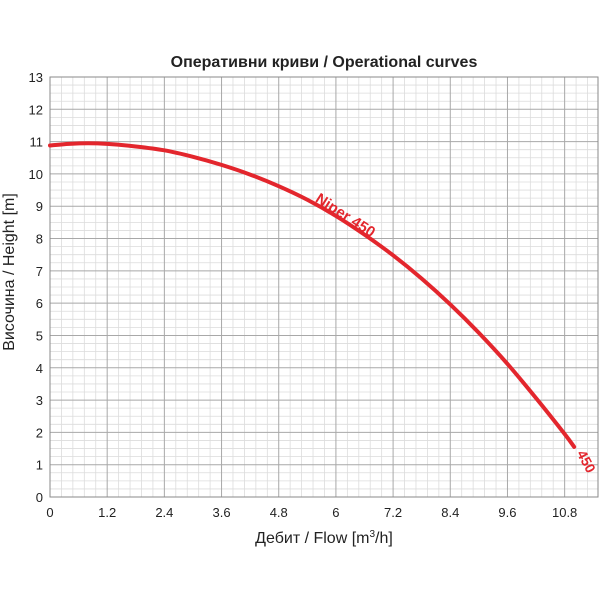  Describe the element at coordinates (36, 109) in the screenshot. I see `y-tick-label: 12` at that location.